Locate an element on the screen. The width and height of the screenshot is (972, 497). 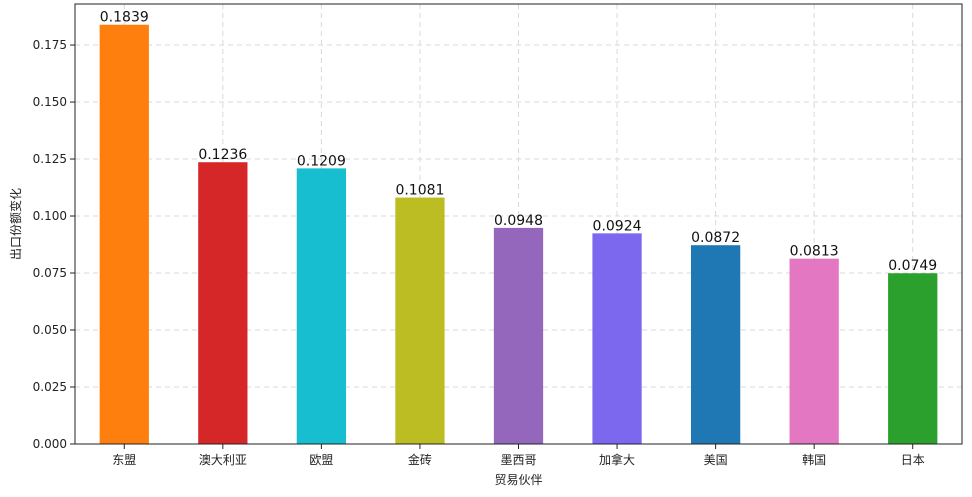
y-tick-label: 0.100 is located at coordinates (50, 216).